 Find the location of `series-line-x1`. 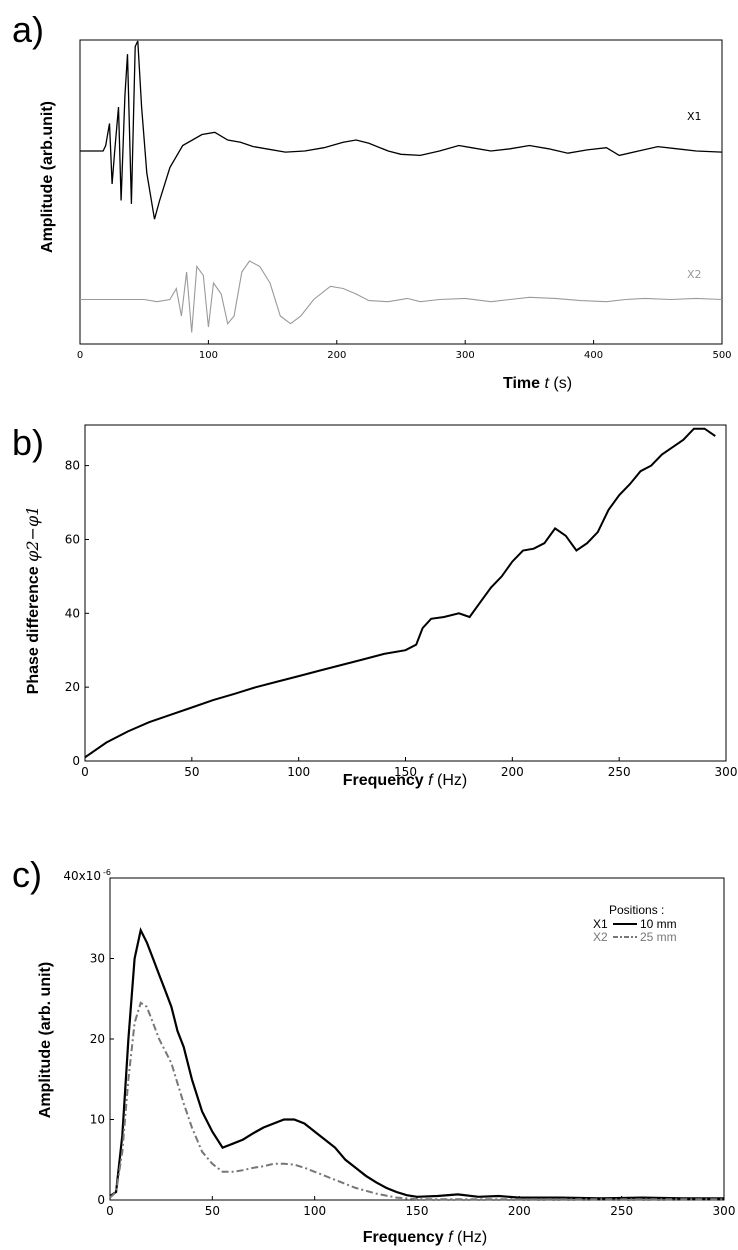

series-line-x1 is located at coordinates (401, 130).